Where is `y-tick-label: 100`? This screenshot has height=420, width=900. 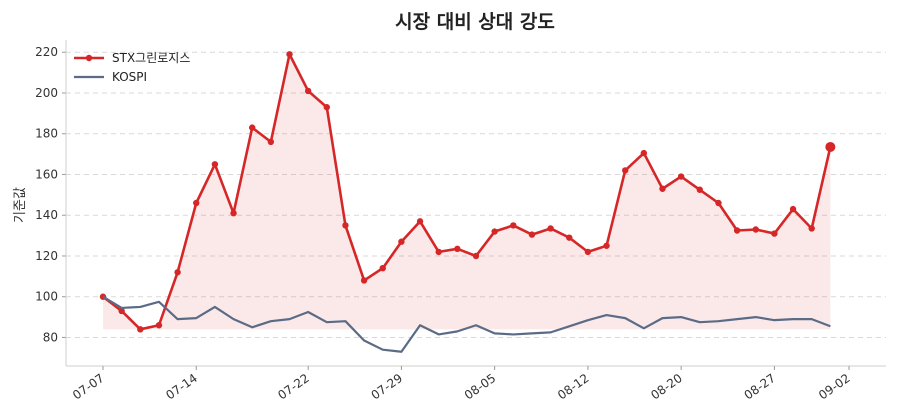
y-tick-label: 100 is located at coordinates (46, 297).